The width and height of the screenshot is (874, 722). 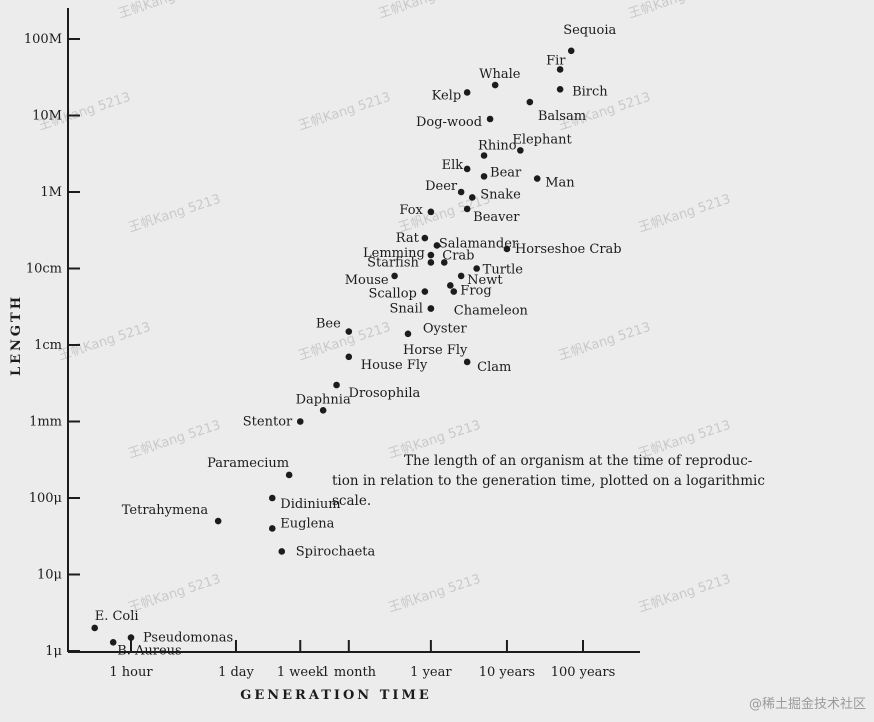 What do you see at coordinates (406, 309) in the screenshot?
I see `point-label: Snail` at bounding box center [406, 309].